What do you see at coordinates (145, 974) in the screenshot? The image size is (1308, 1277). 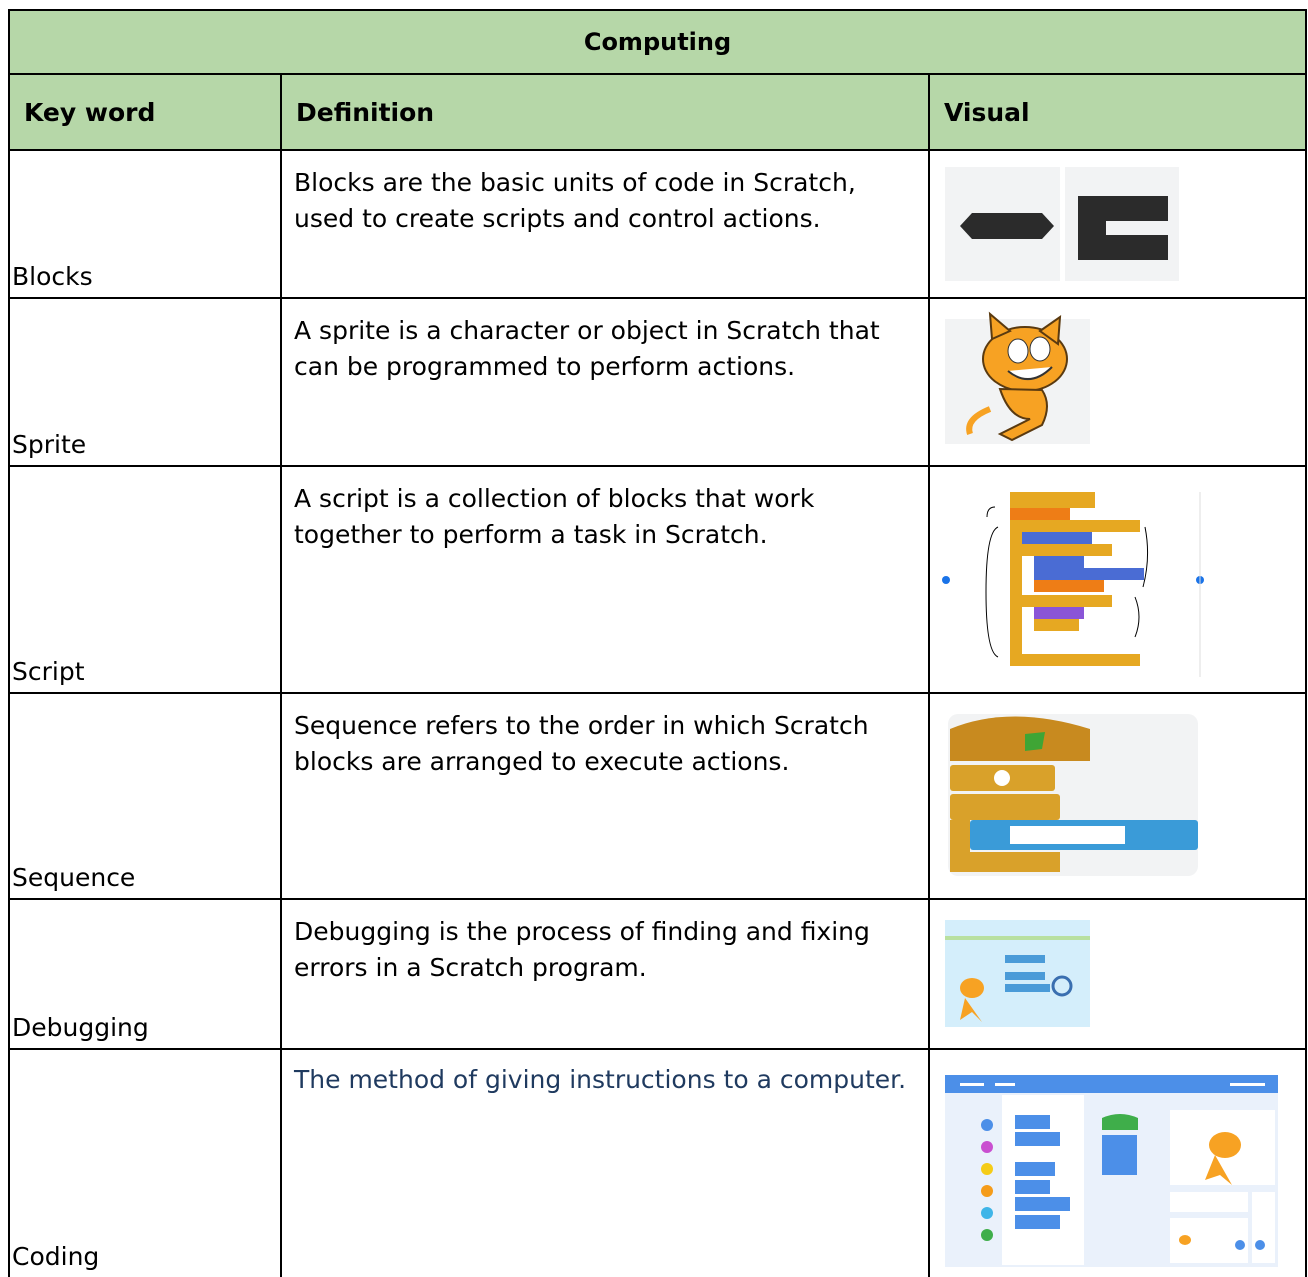 I see `keyword: Debugging` at bounding box center [145, 974].